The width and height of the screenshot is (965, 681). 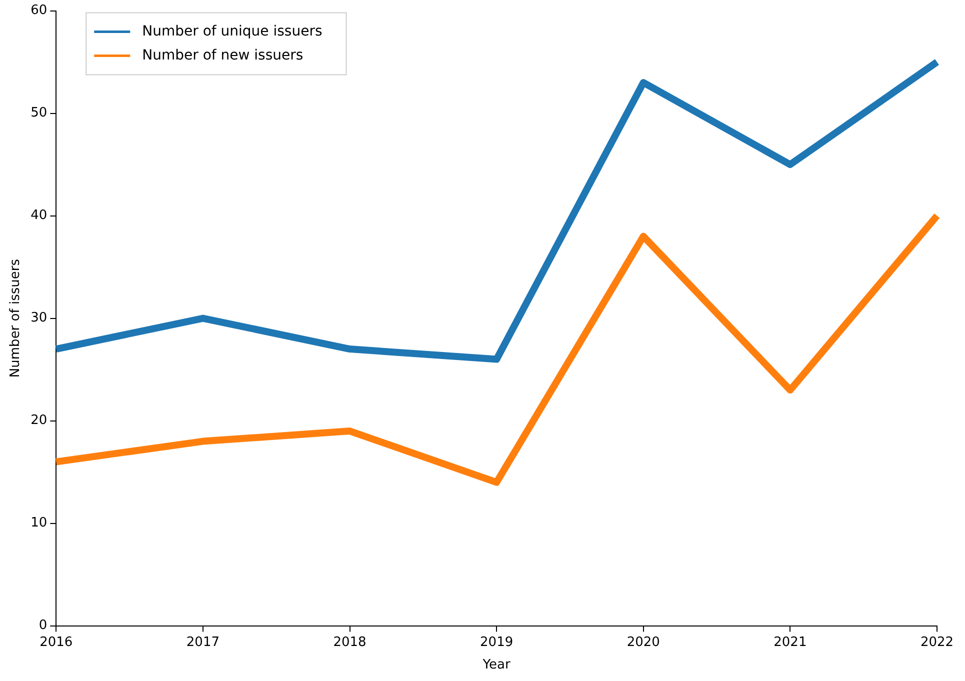 I want to click on legend-label: Number of unique issuers, so click(x=232, y=31).